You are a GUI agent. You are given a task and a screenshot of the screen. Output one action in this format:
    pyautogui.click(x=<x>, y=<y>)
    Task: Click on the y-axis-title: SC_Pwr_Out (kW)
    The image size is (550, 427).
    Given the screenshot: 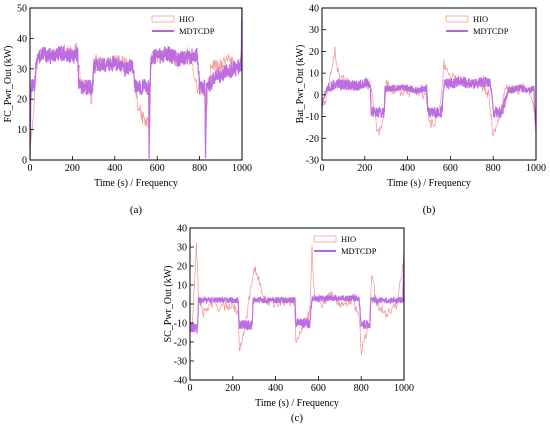 What is the action you would take?
    pyautogui.click(x=168, y=304)
    